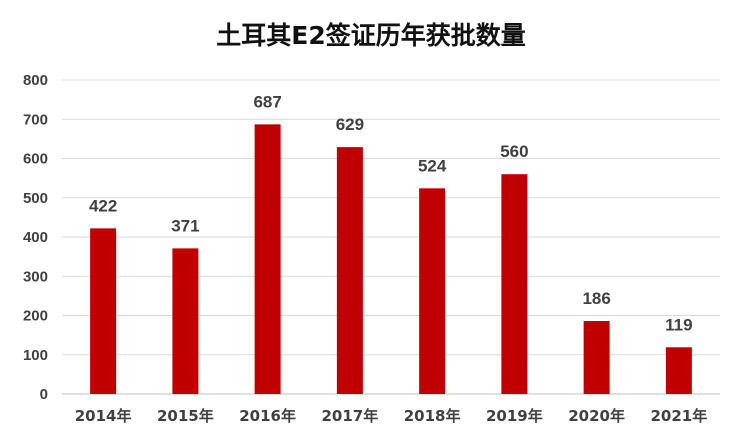  Describe the element at coordinates (35, 276) in the screenshot. I see `y-tick-label: 300` at that location.